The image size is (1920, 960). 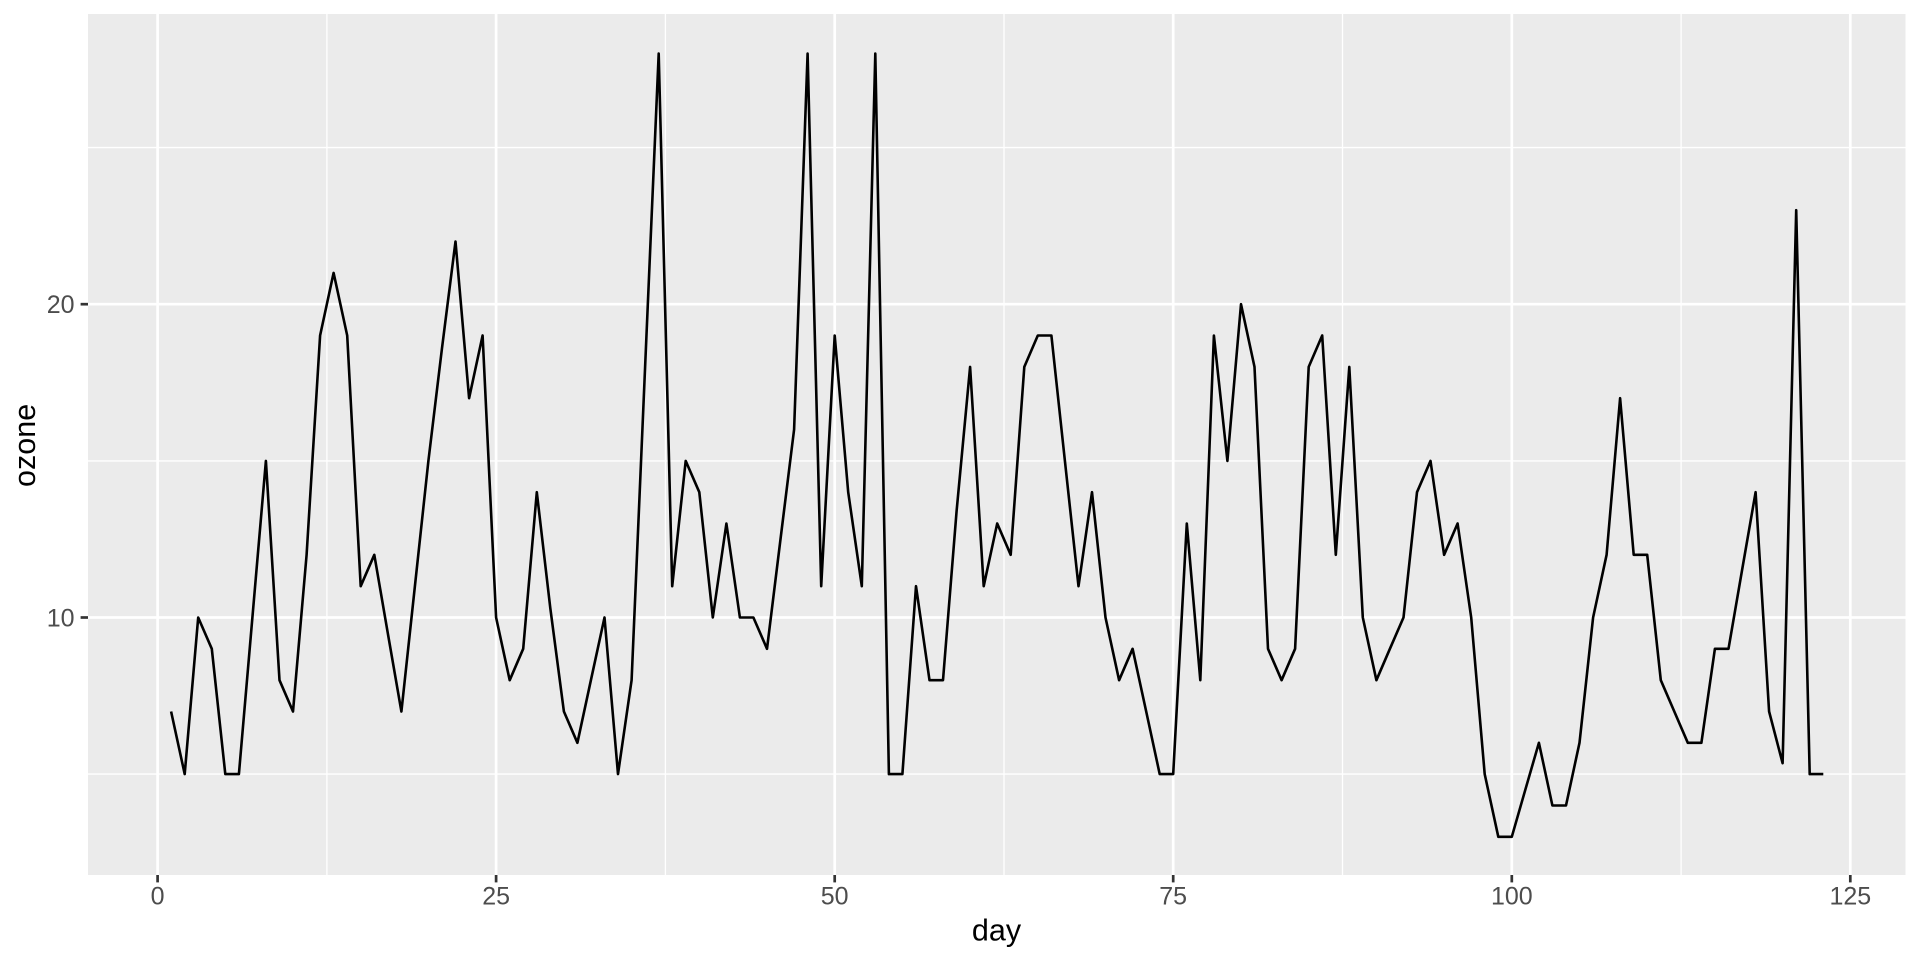 I want to click on svg-text: 20, so click(x=61, y=305).